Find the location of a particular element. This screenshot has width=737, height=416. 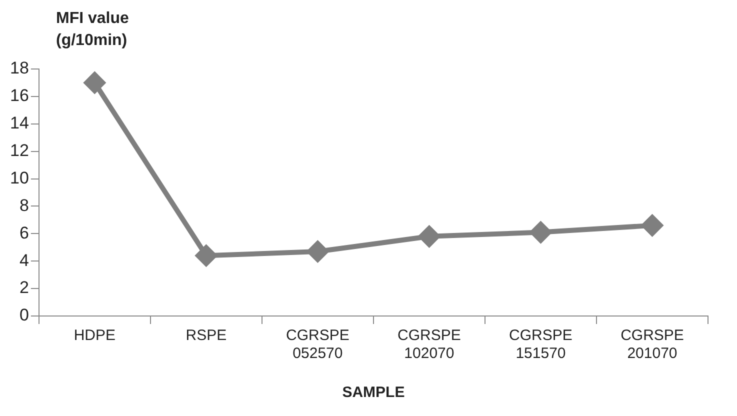

y-tick-label: 12 is located at coordinates (19, 150).